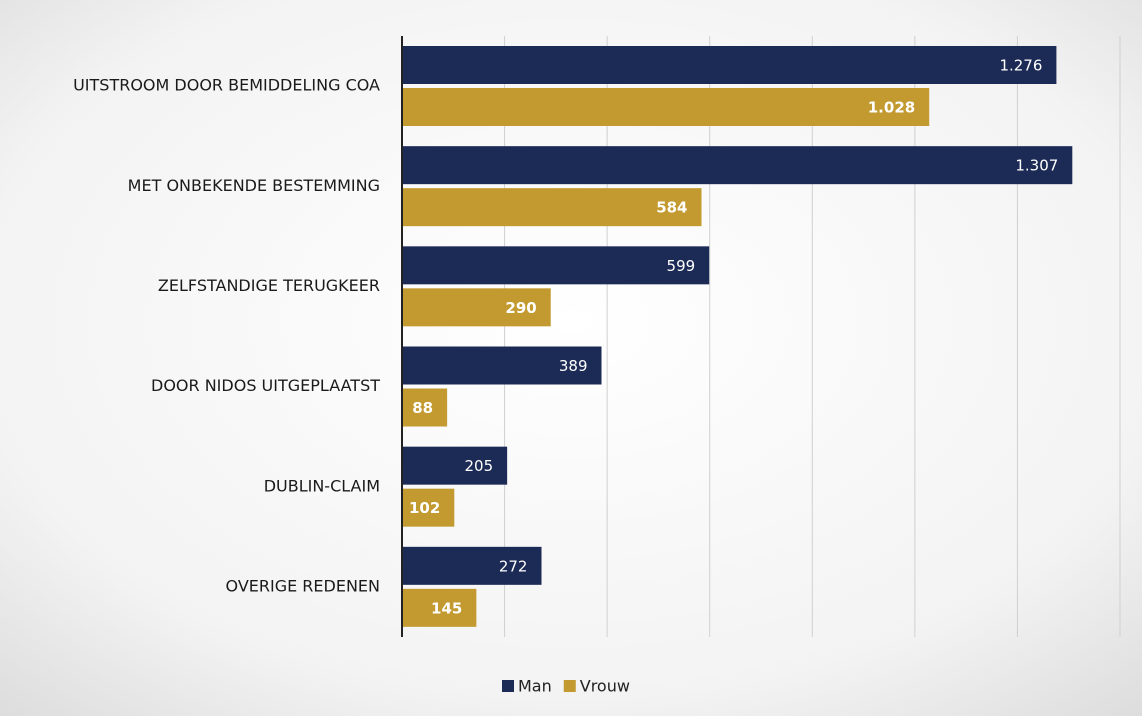 This screenshot has height=716, width=1142. I want to click on data-label: 1.028, so click(891, 108).